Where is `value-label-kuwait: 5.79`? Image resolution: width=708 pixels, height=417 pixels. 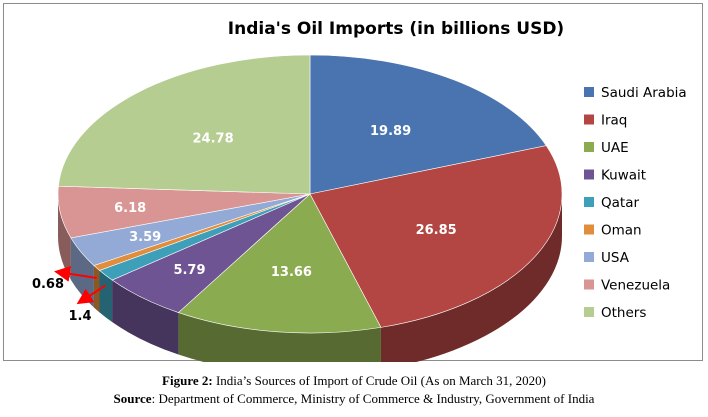 value-label-kuwait: 5.79 is located at coordinates (189, 270).